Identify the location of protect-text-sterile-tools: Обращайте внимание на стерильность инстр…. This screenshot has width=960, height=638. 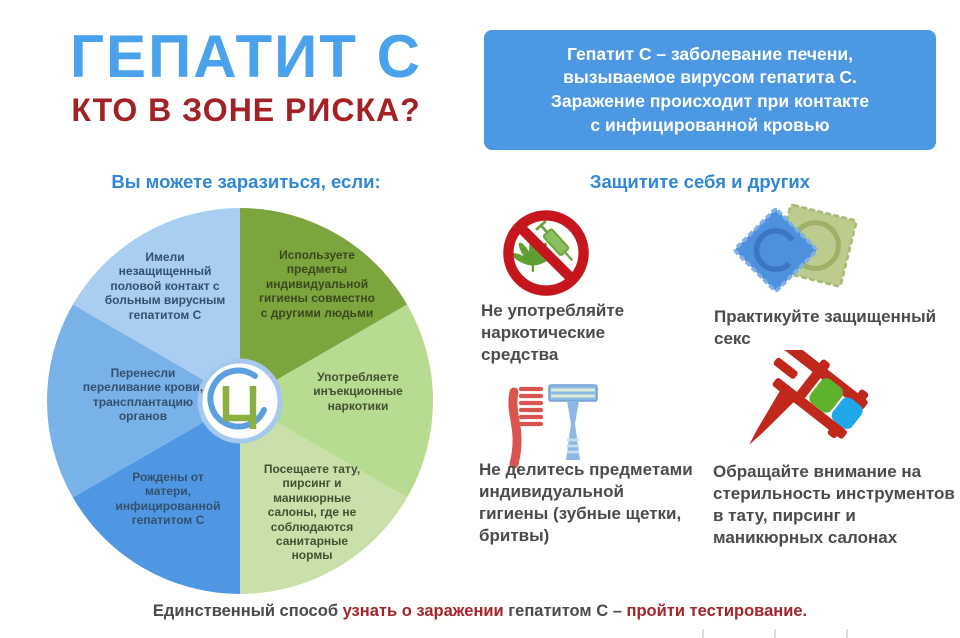
(834, 505).